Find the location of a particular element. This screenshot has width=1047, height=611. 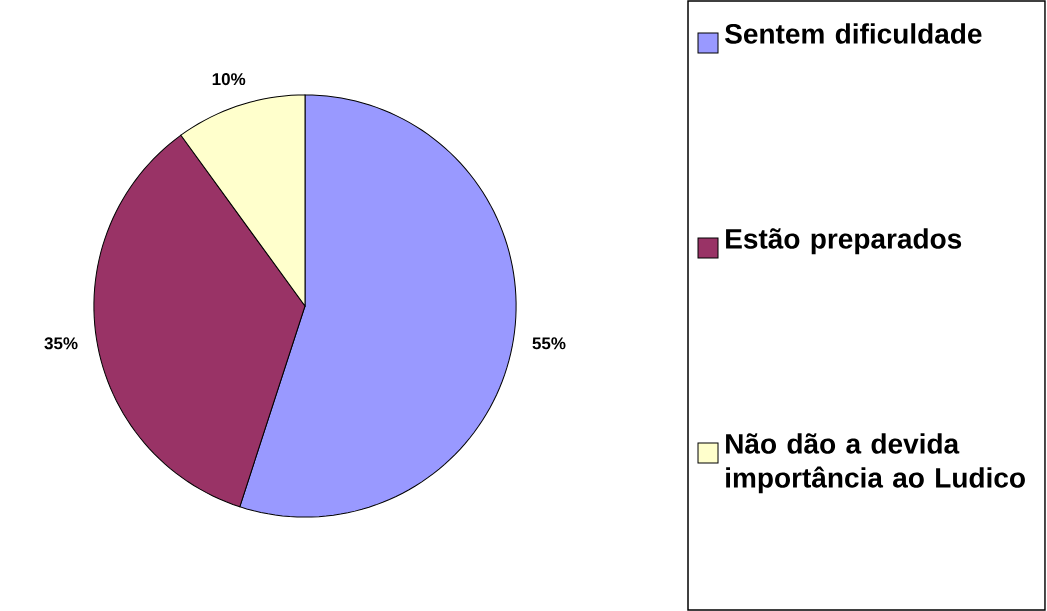

legend-label: Não dão a devida importância ao Ludico is located at coordinates (875, 463).